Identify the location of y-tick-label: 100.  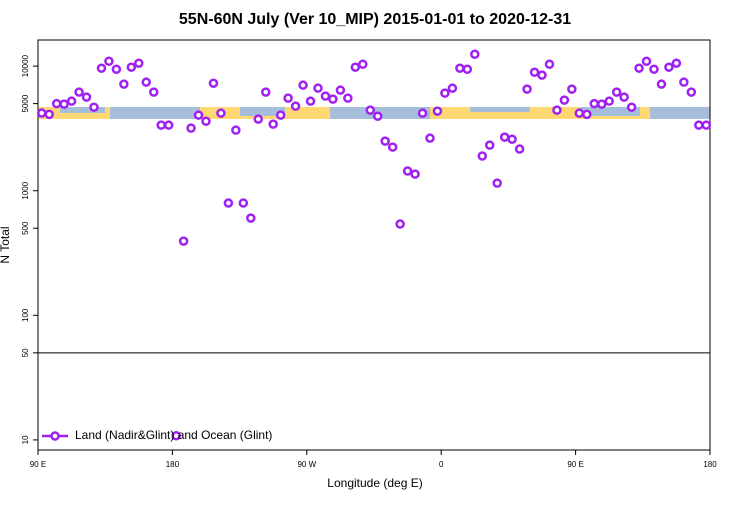
(25, 315).